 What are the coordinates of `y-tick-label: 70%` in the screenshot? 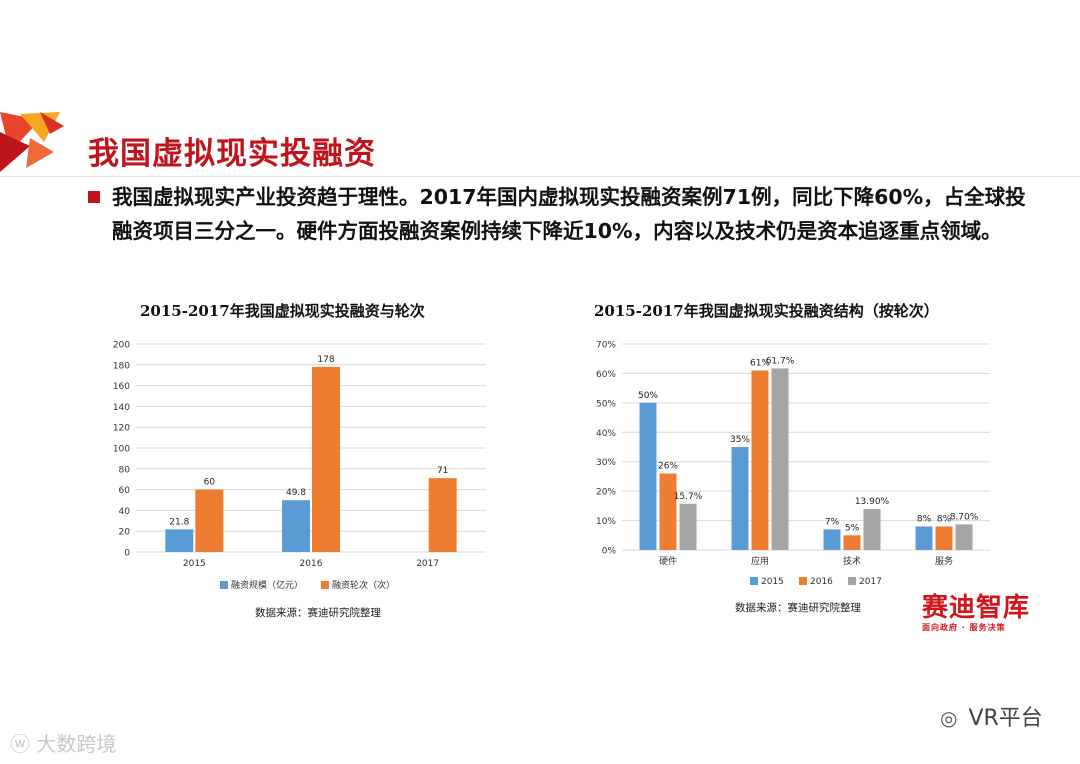 It's located at (606, 346).